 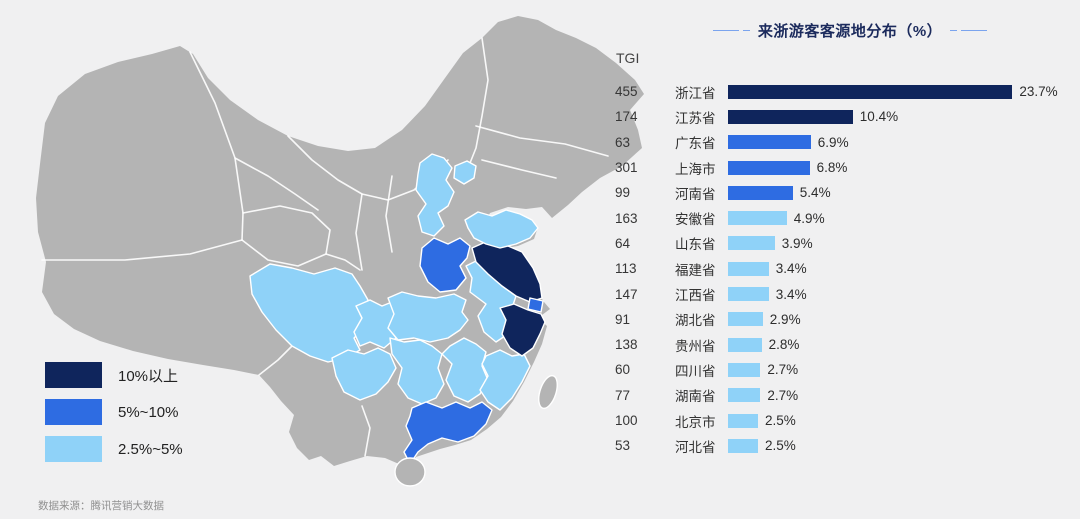 What do you see at coordinates (448, 433) in the screenshot?
I see `province-guangdong` at bounding box center [448, 433].